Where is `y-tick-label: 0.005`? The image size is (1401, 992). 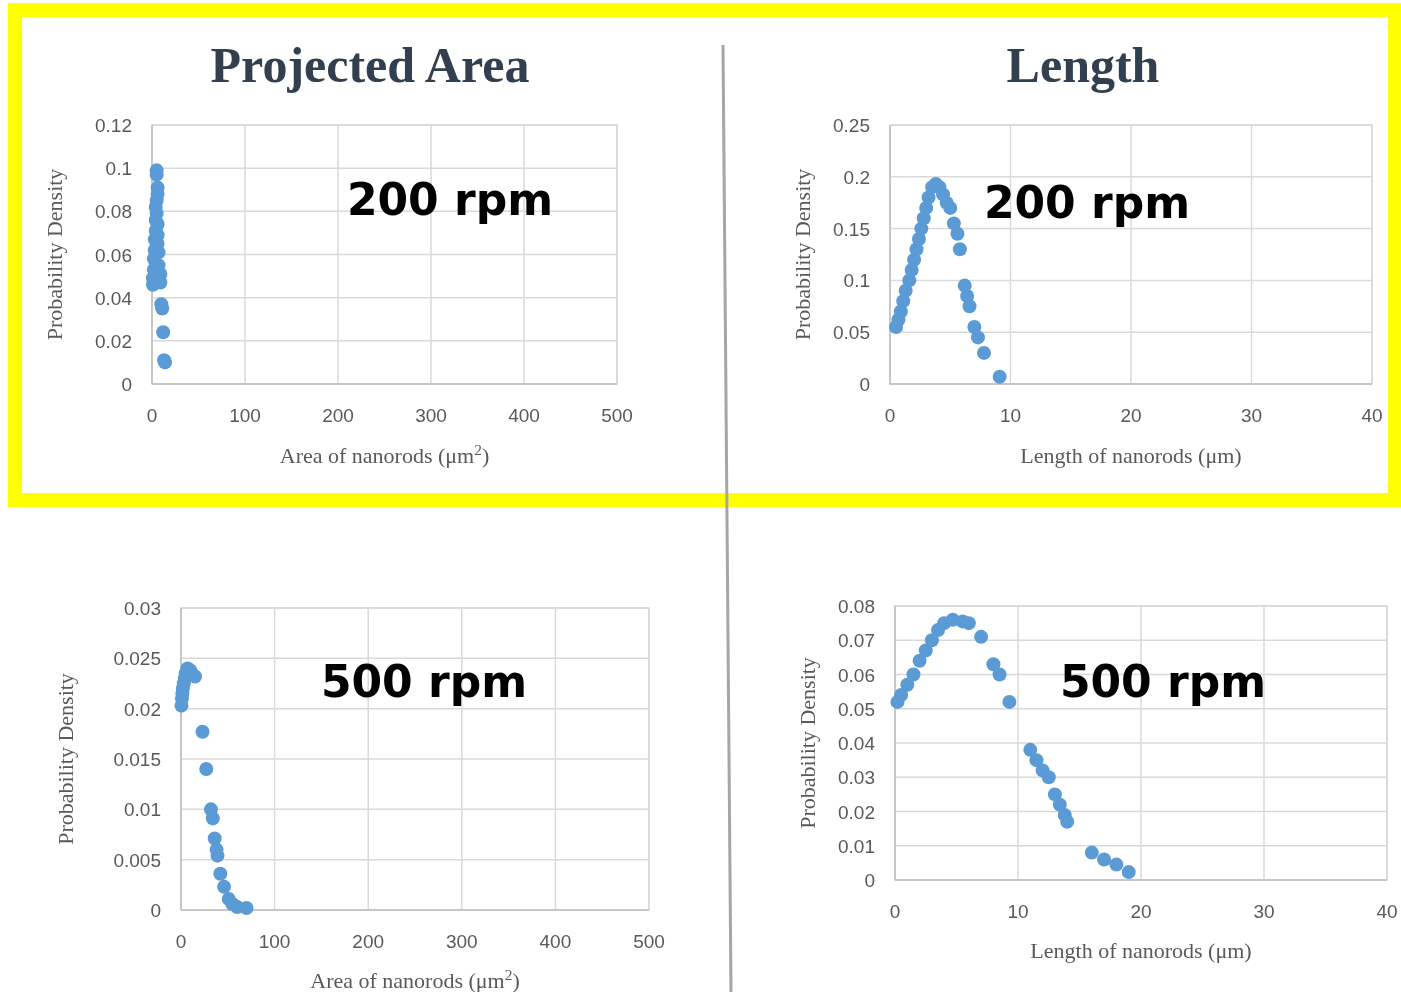 y-tick-label: 0.005 is located at coordinates (137, 860).